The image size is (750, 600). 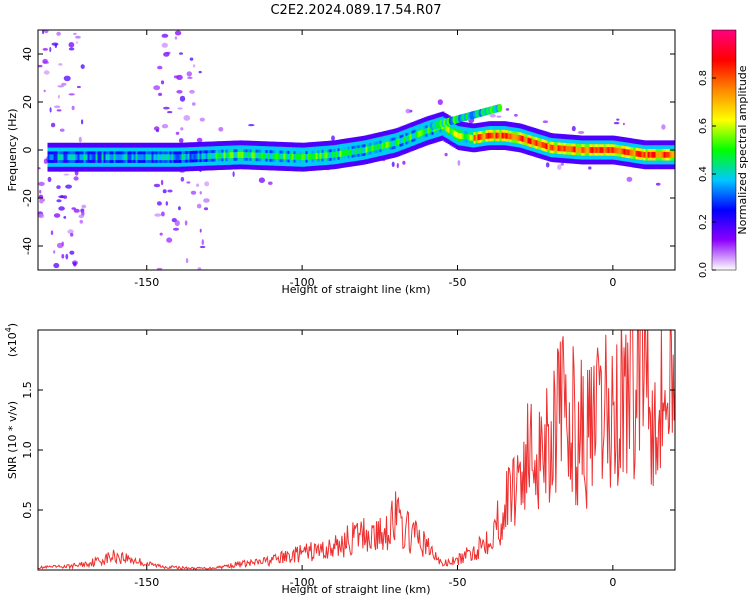 I want to click on snr-multiplier-label: (x104), so click(x=11, y=340).